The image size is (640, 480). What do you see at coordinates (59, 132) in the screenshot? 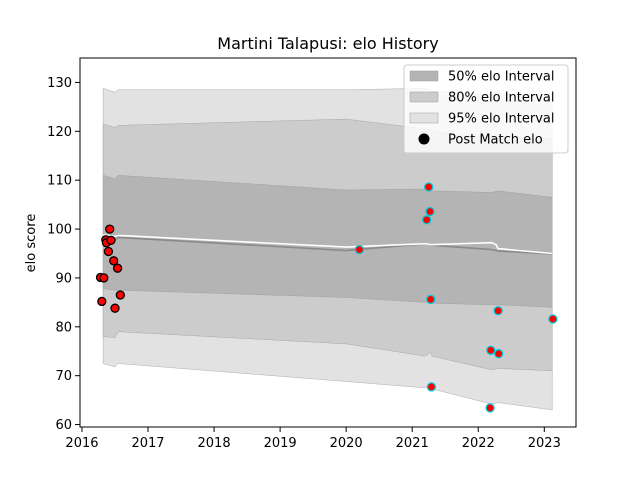
I see `y-tick-label-120: 120` at bounding box center [59, 132].